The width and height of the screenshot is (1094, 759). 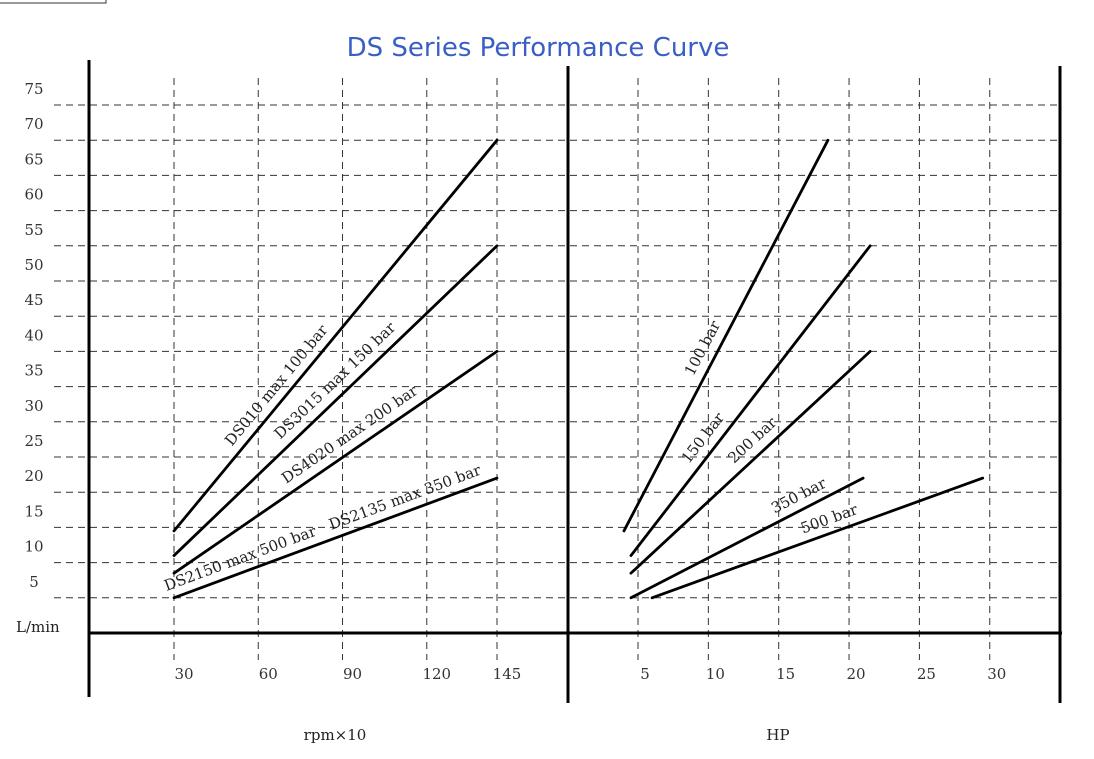 What do you see at coordinates (33, 230) in the screenshot?
I see `y-tick-label: 55` at bounding box center [33, 230].